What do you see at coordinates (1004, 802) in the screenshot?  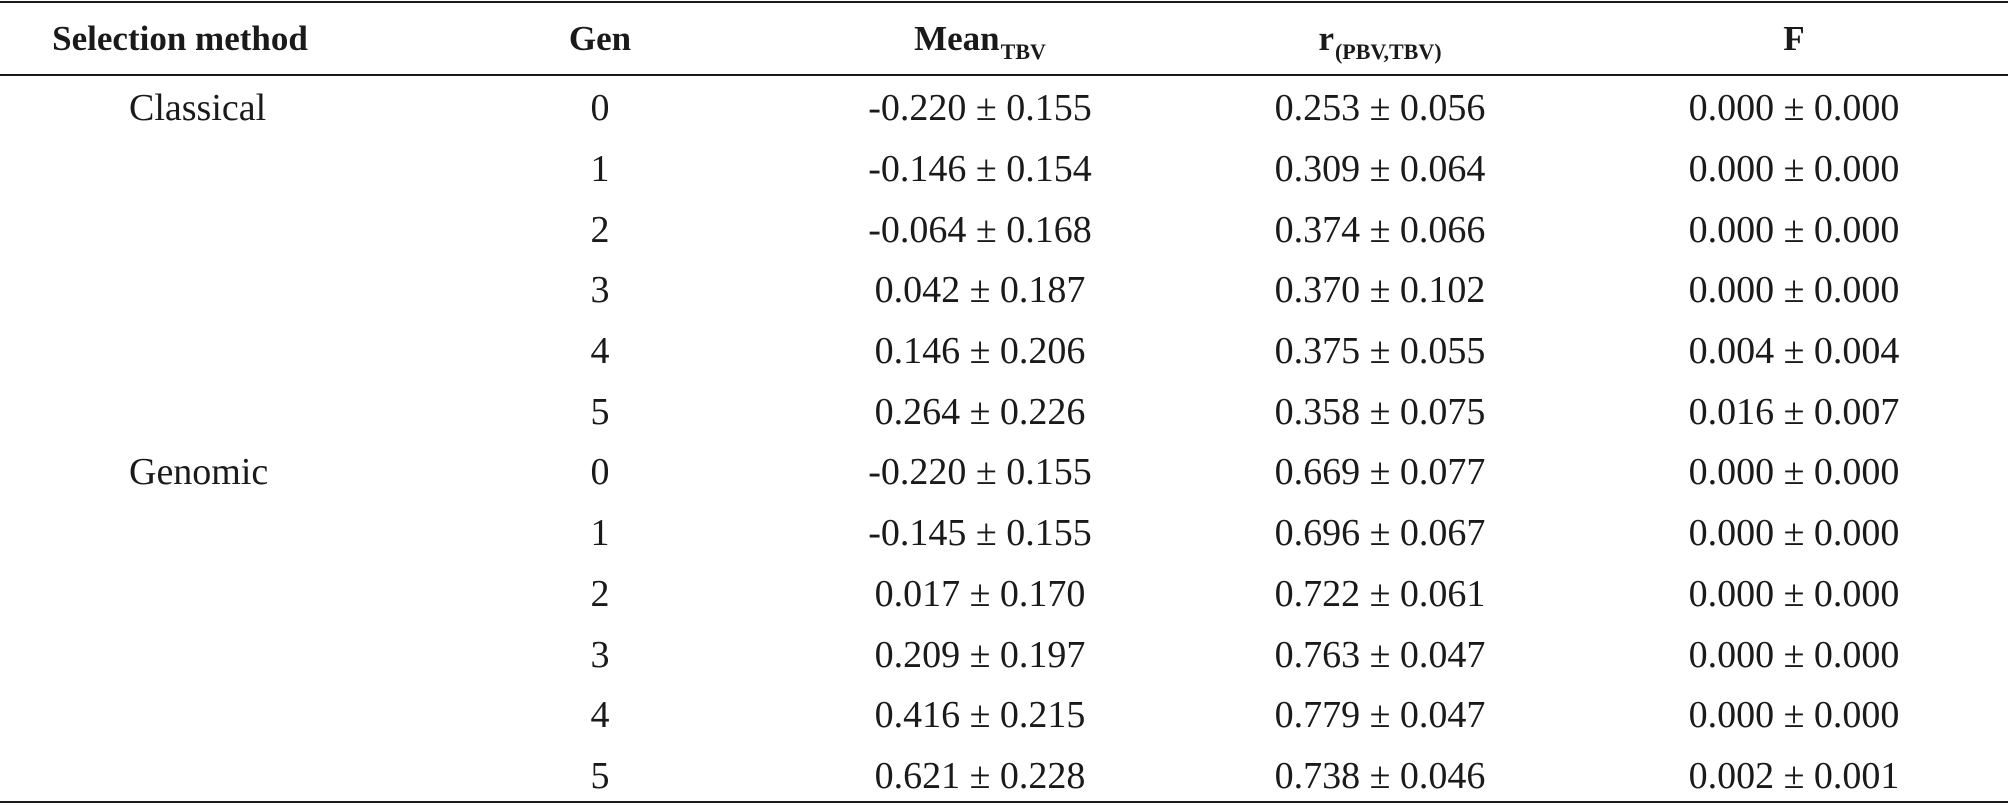 I see `bottom-rule` at bounding box center [1004, 802].